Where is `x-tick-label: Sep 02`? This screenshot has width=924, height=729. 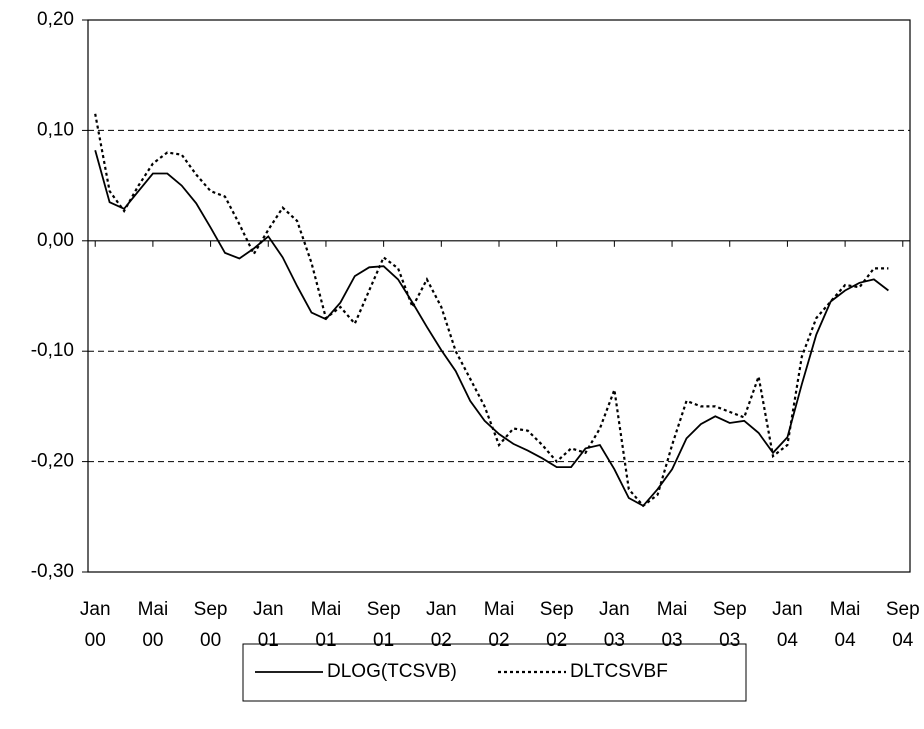 x-tick-label: Sep 02 is located at coordinates (557, 625).